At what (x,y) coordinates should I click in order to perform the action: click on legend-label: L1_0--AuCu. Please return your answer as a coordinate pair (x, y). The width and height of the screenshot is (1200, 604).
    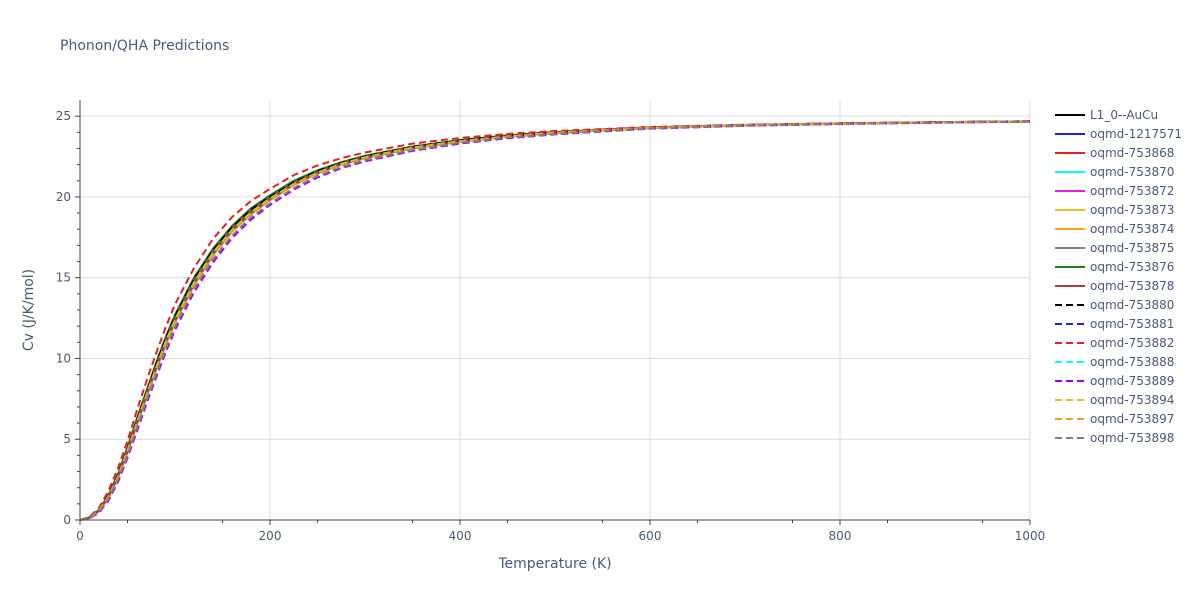
    Looking at the image, I should click on (1124, 115).